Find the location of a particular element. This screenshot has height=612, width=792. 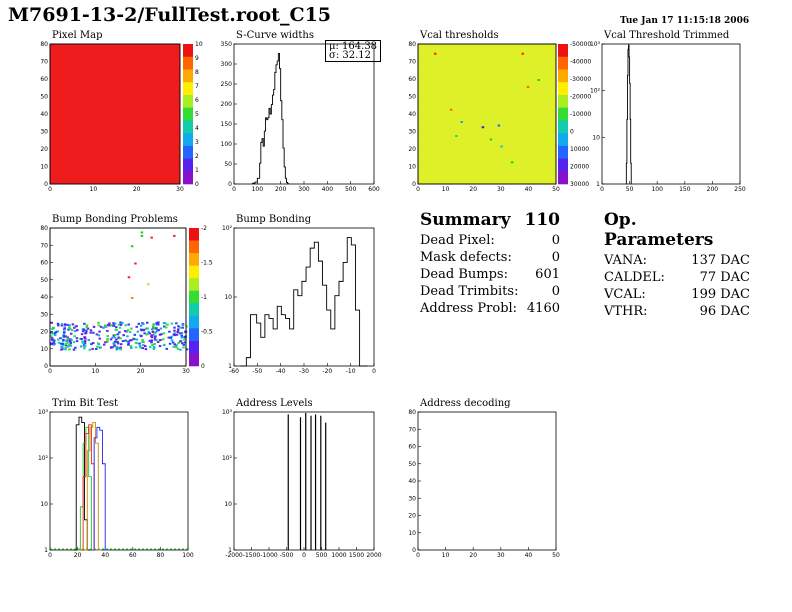

y-tick-label: 10² is located at coordinates (43, 458).